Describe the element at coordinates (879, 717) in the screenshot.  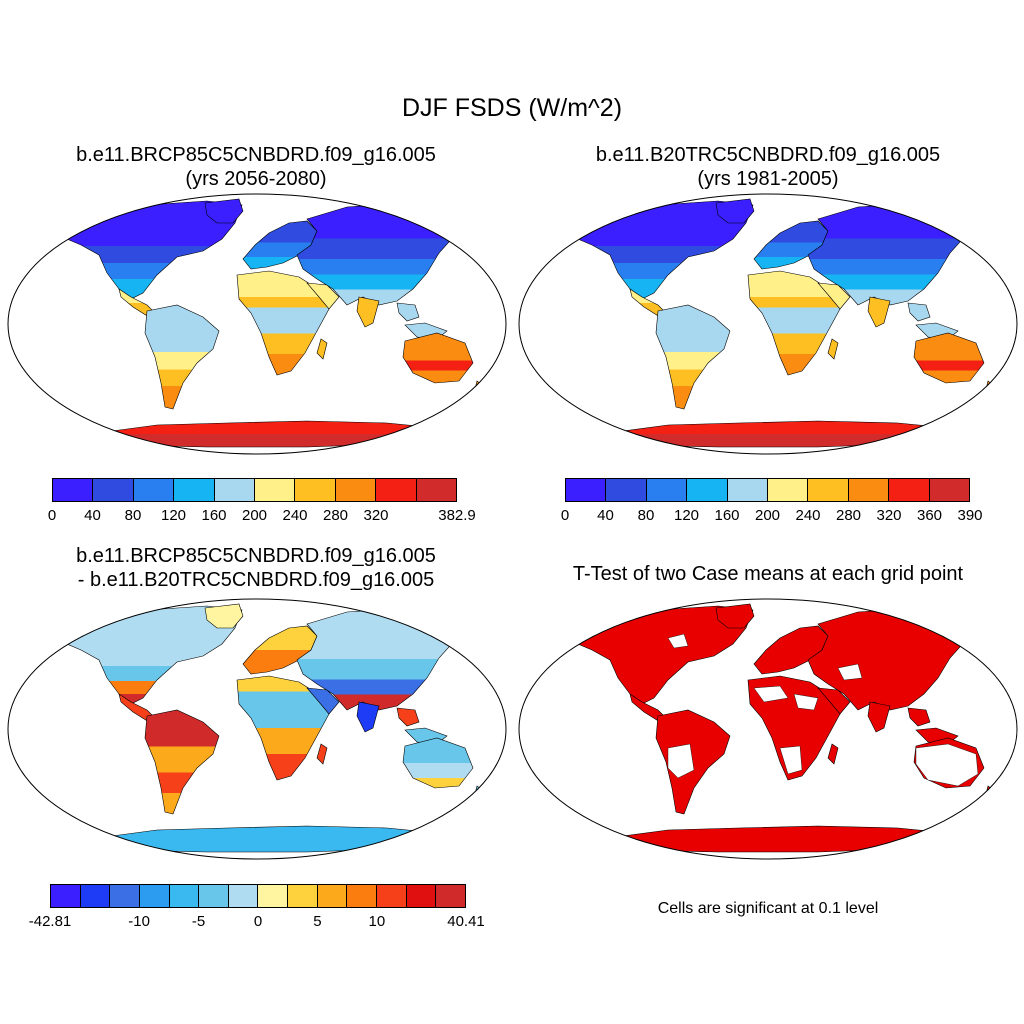
I see `significant-region-india` at that location.